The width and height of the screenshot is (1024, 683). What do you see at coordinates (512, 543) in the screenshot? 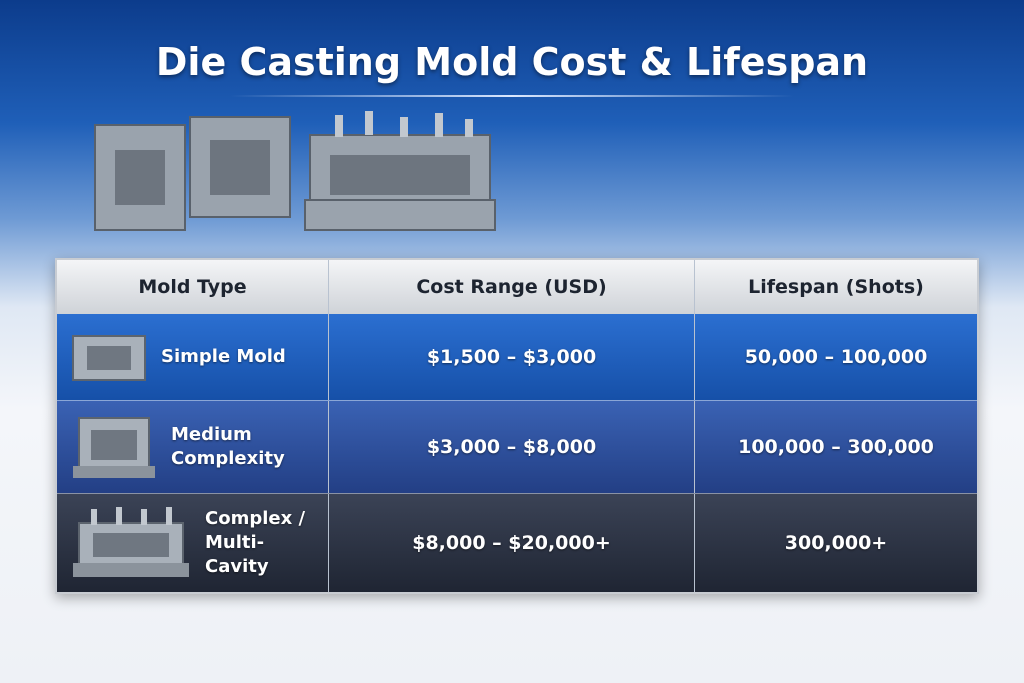
I see `table-cell: $8,000 – $20,000+` at bounding box center [512, 543].